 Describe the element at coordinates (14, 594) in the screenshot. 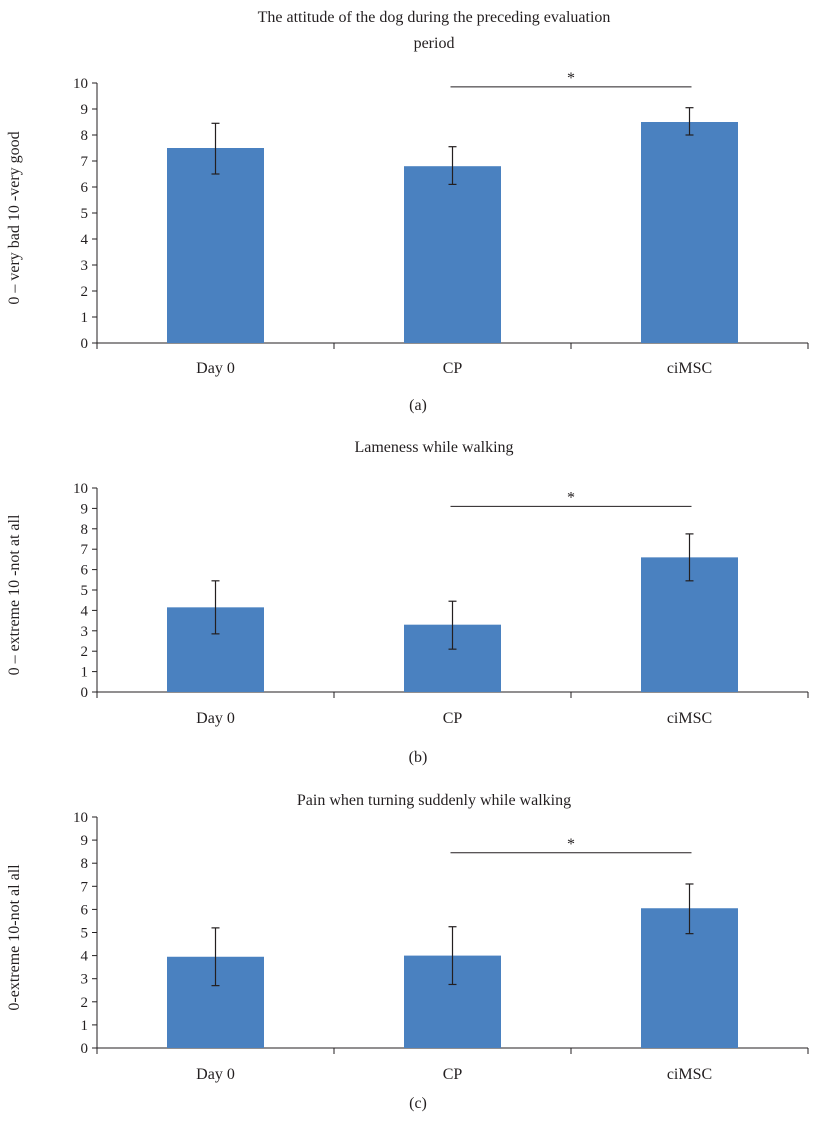

I see `y-axis-label: 0 – extreme 10 -not at all` at that location.